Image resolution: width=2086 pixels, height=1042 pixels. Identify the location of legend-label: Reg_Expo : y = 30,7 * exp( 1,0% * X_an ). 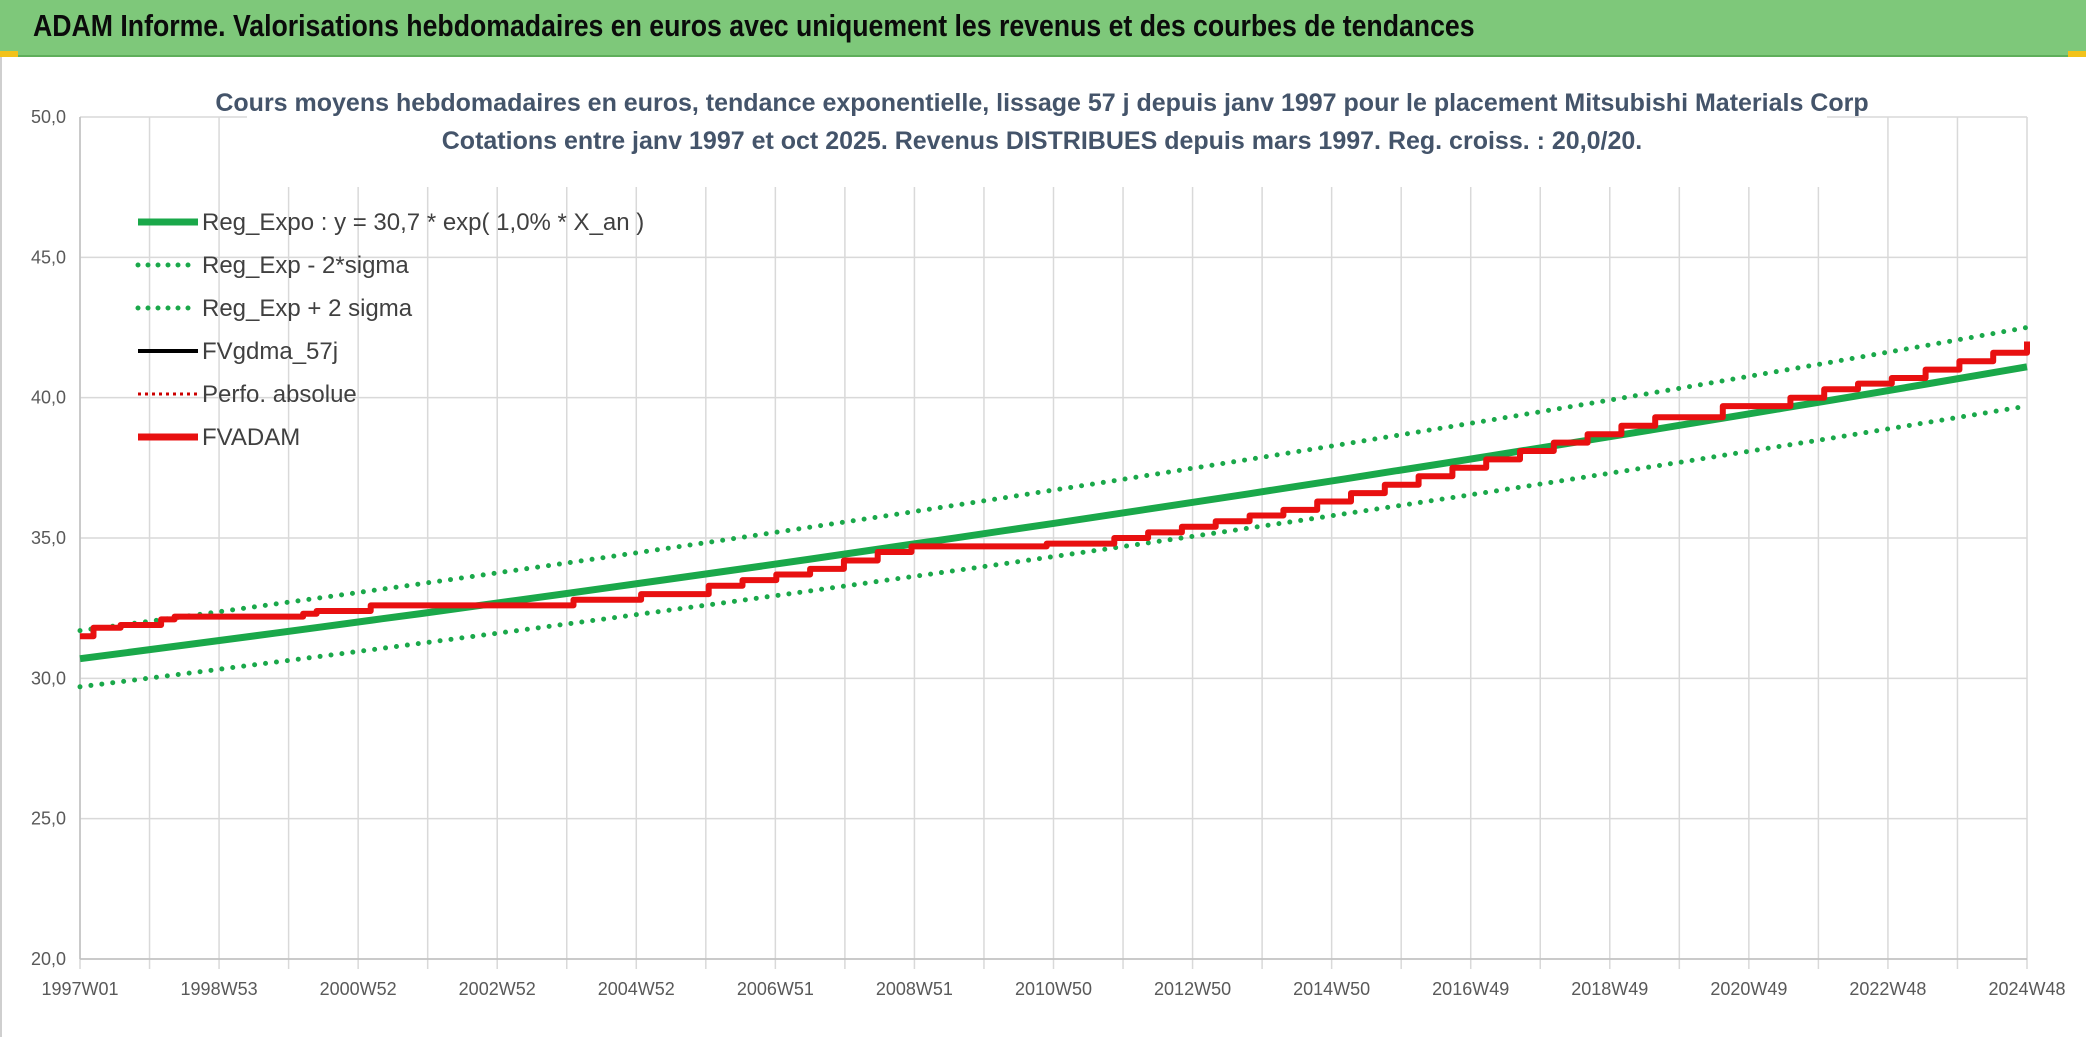
(423, 222).